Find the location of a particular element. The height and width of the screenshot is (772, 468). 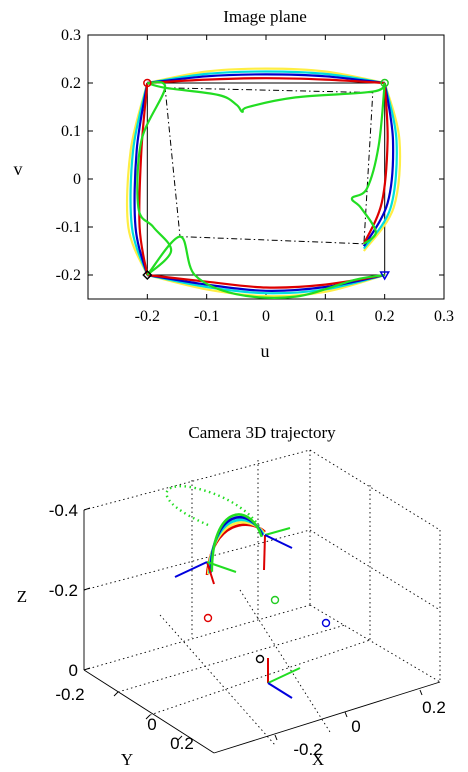

chart1-ylabel: v is located at coordinates (18, 169).